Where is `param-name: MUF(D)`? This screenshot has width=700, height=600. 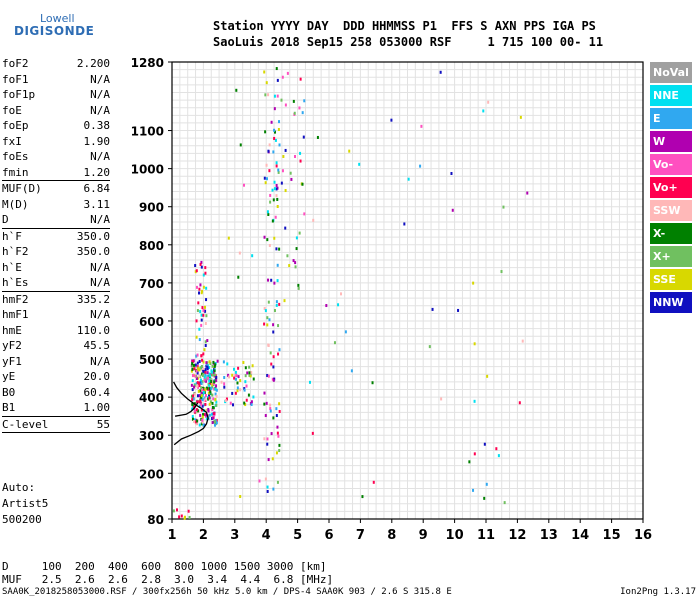 param-name: MUF(D) is located at coordinates (22, 188).